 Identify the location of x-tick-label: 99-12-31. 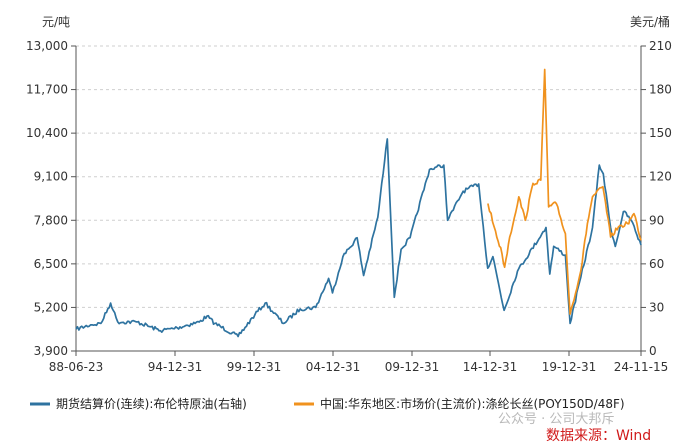
(254, 367).